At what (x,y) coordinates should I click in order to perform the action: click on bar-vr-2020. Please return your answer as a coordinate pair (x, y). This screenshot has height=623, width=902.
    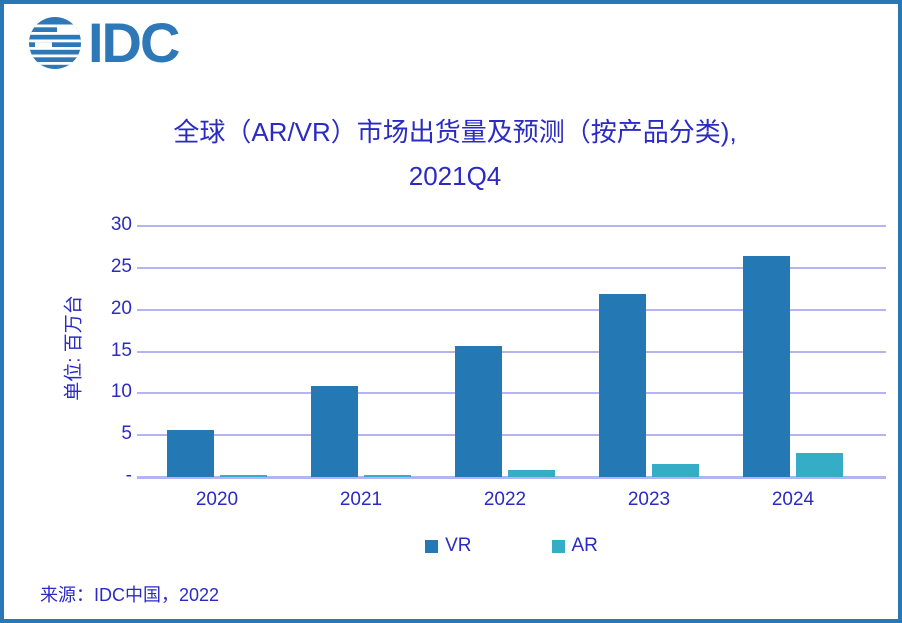
    Looking at the image, I should click on (190, 453).